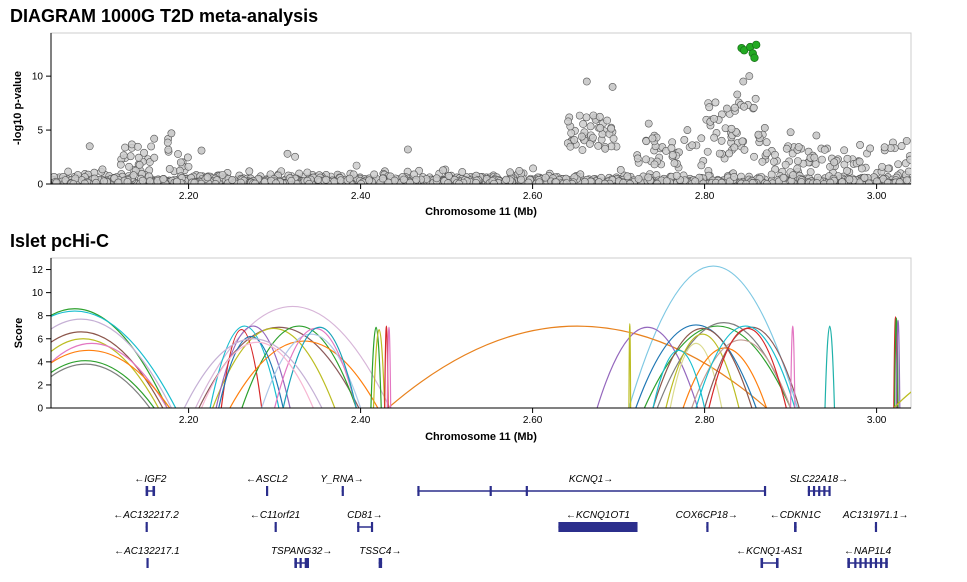  What do you see at coordinates (40, 362) in the screenshot?
I see `hic-y-tick-label: 4` at bounding box center [40, 362].